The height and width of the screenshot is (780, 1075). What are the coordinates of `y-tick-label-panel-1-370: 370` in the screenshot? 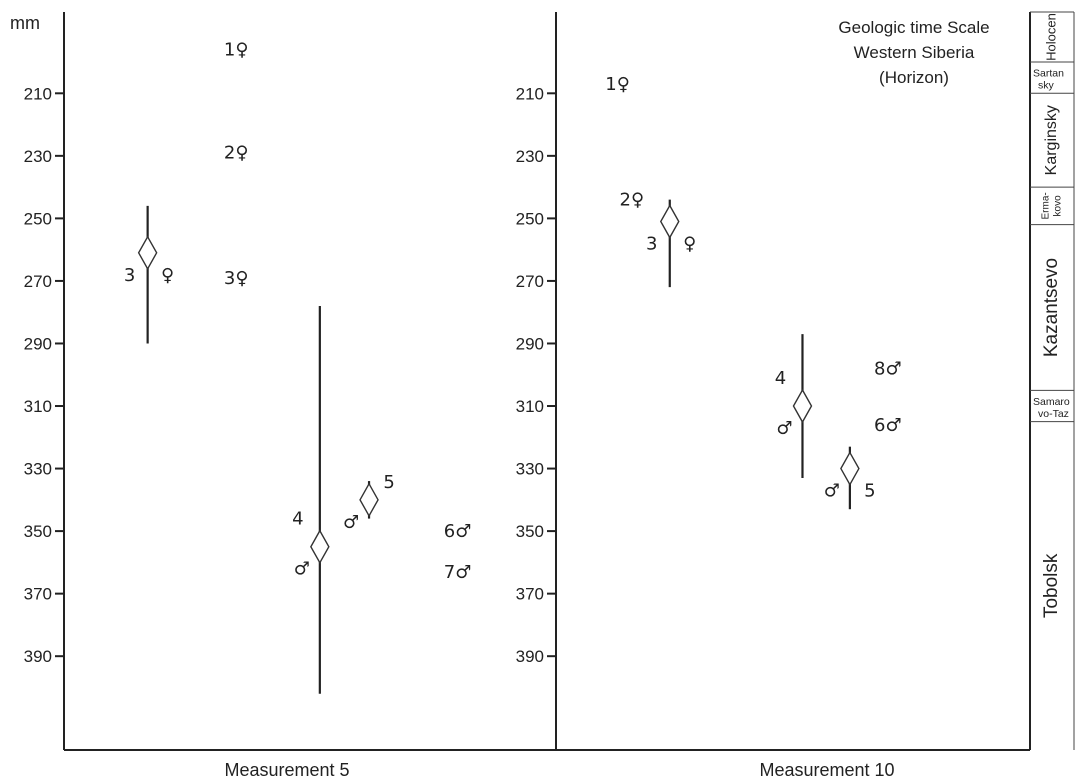 It's located at (38, 594).